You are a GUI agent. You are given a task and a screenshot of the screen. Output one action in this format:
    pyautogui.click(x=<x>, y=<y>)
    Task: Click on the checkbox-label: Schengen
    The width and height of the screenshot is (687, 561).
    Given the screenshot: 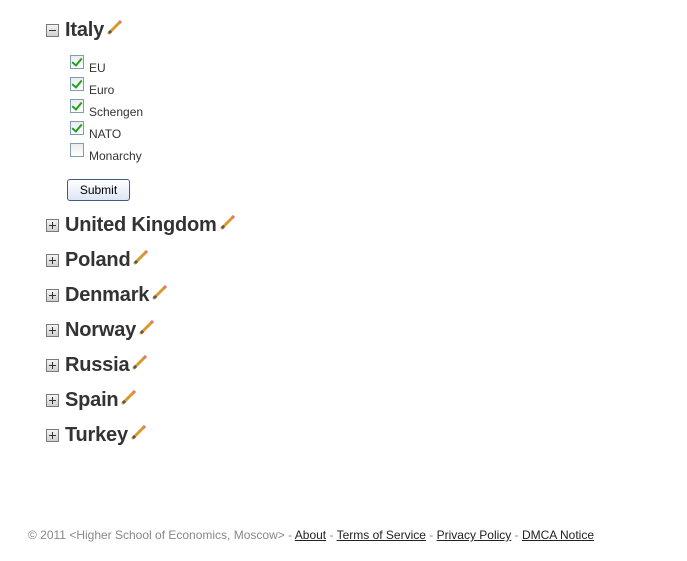 What is the action you would take?
    pyautogui.click(x=116, y=112)
    